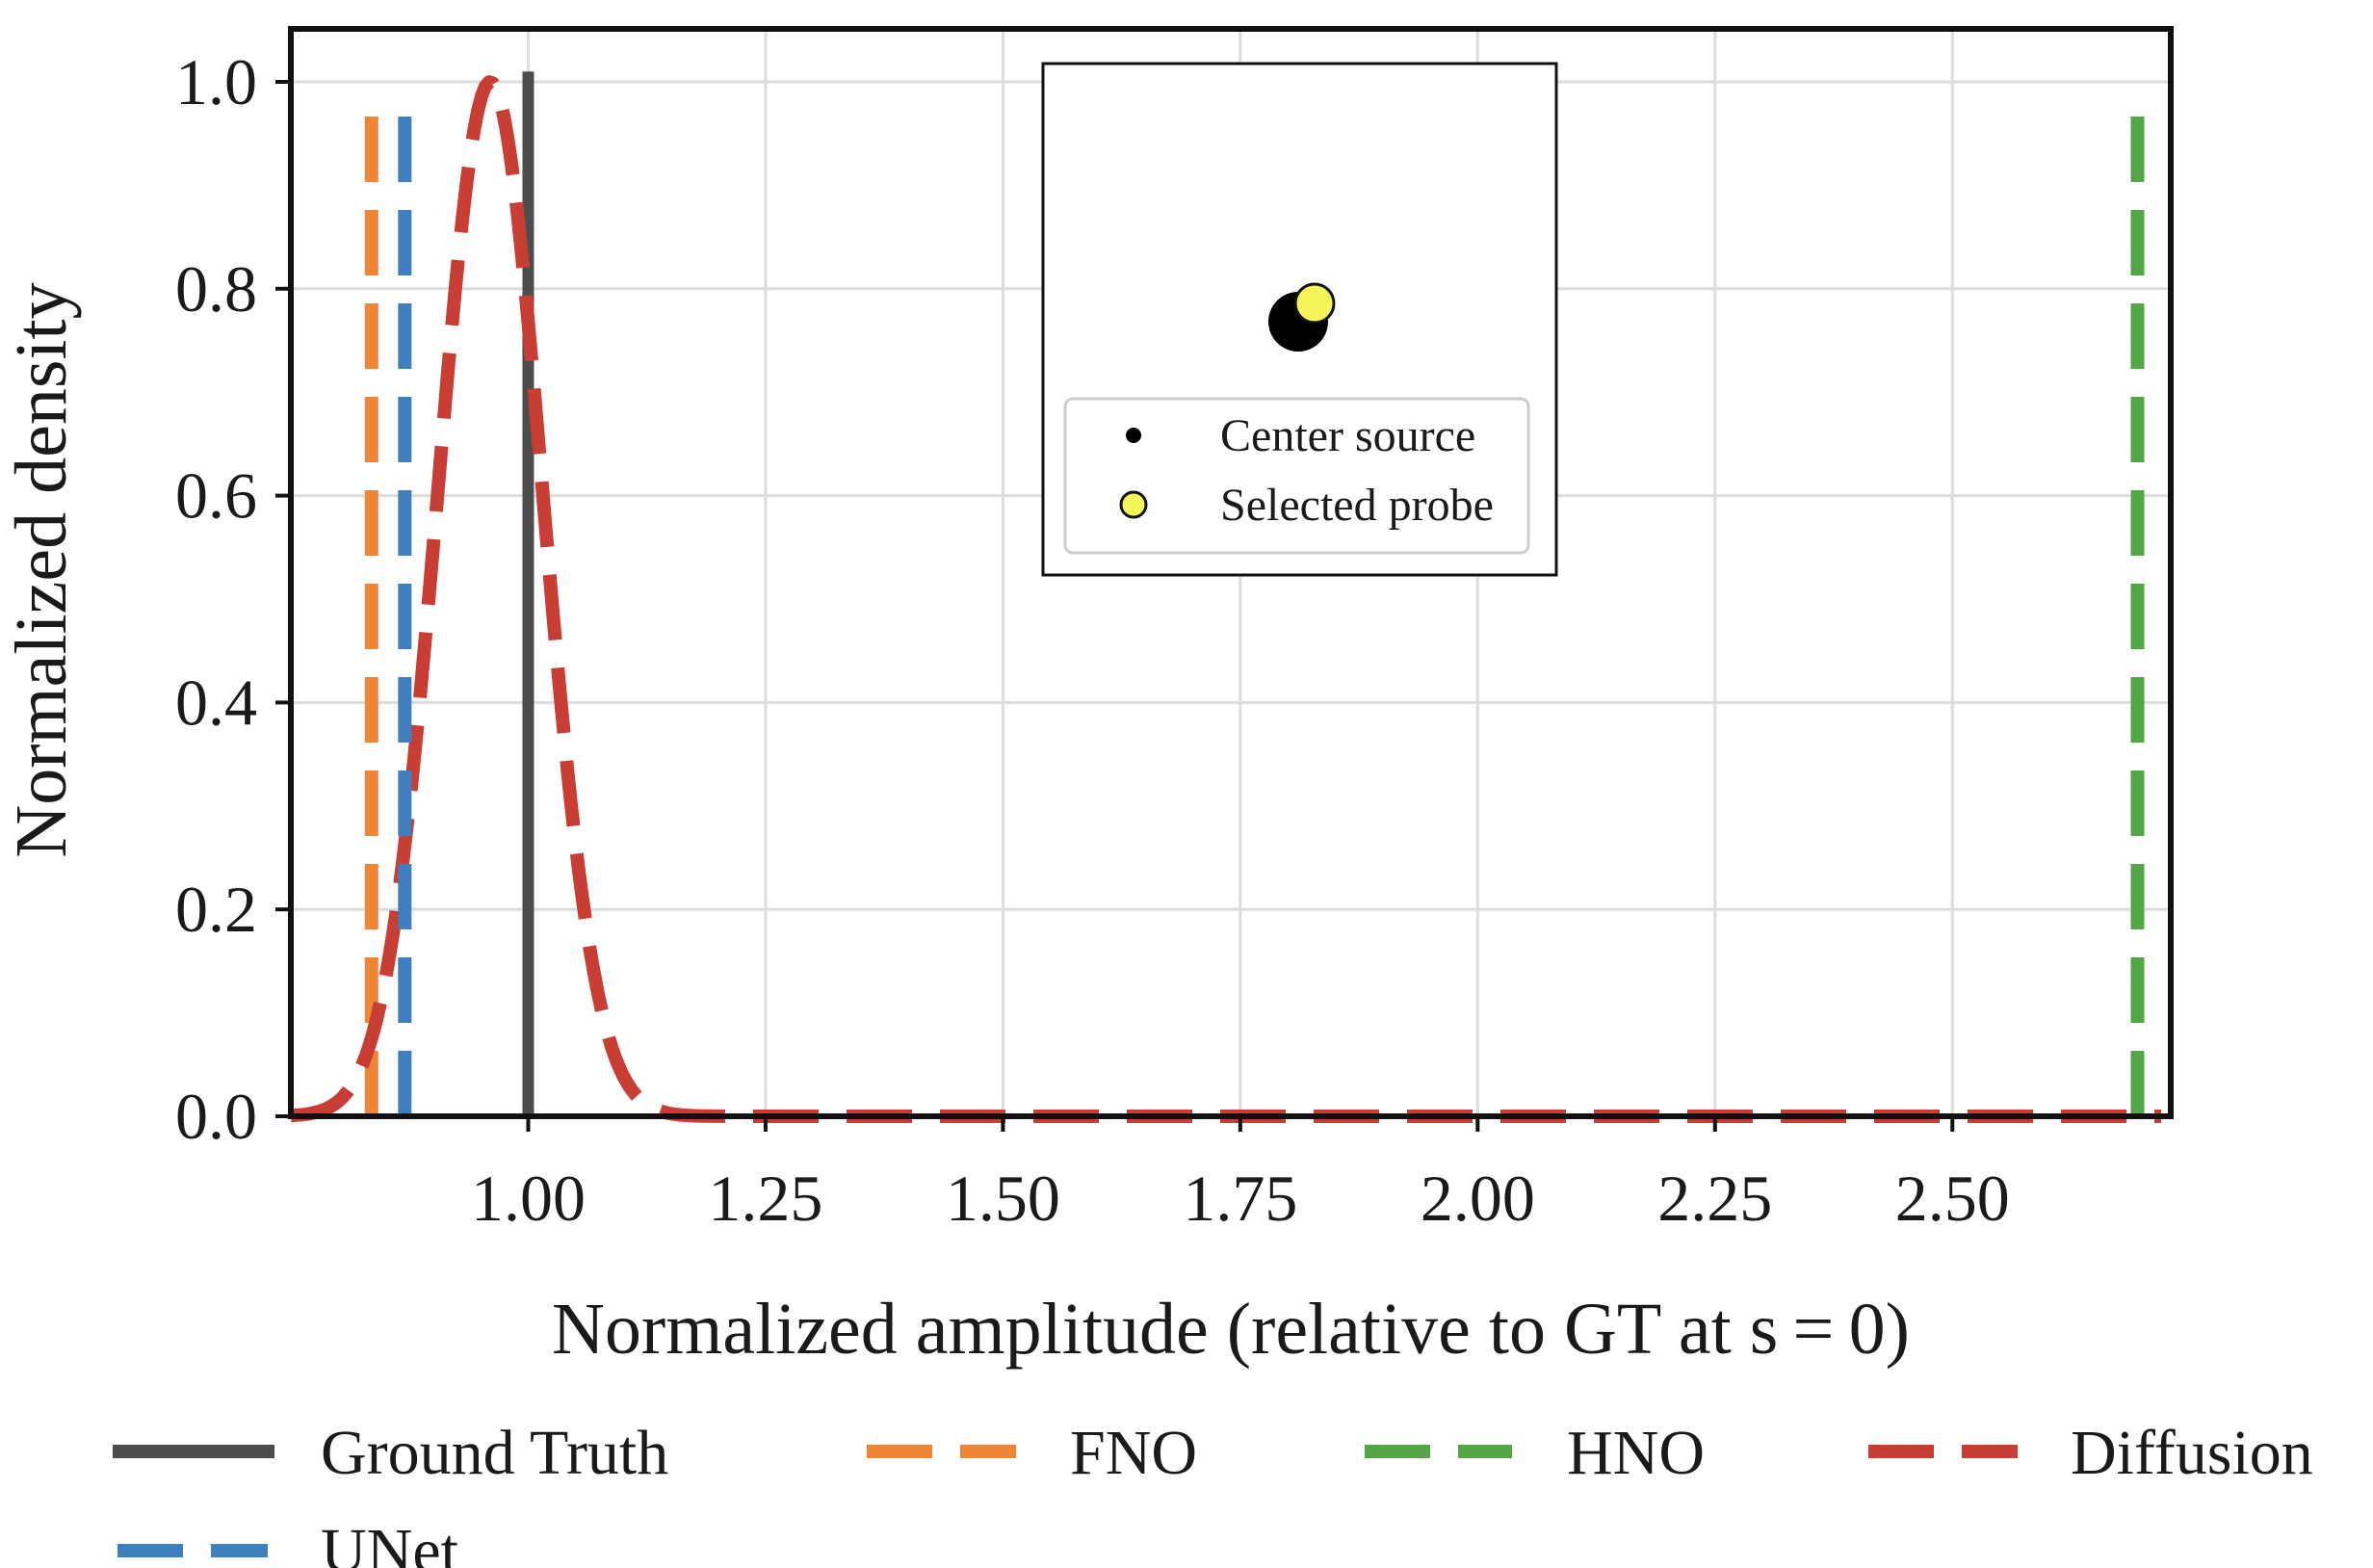 The image size is (2373, 1568). Describe the element at coordinates (1133, 504) in the screenshot. I see `inset-legend-probe-marker` at that location.